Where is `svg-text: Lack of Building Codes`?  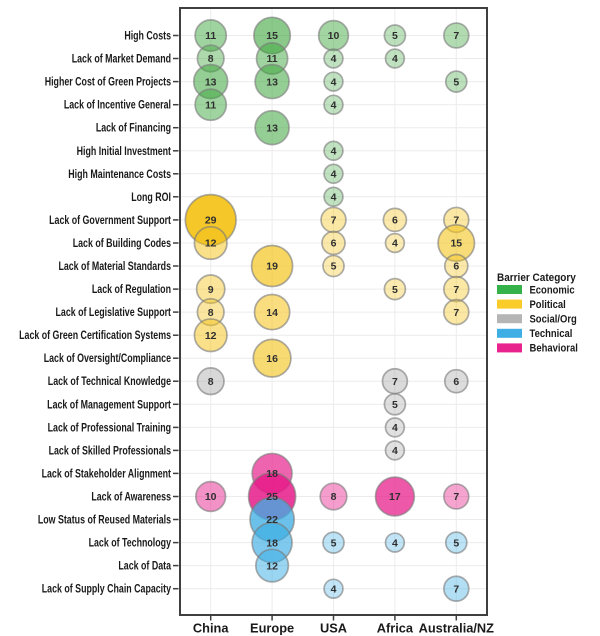 svg-text: Lack of Building Codes is located at coordinates (122, 244).